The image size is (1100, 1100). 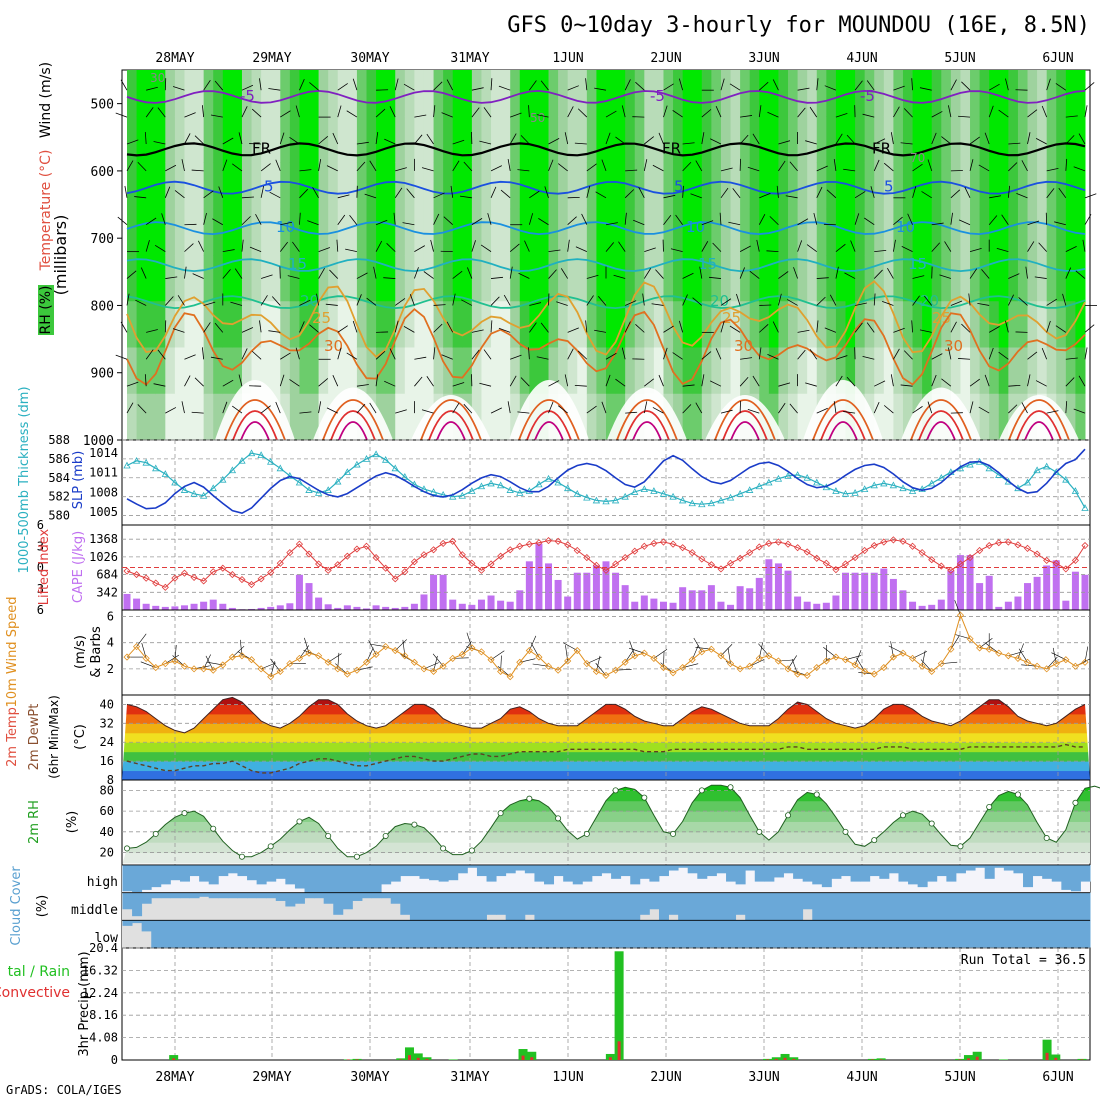 I want to click on cloud-bar-high, so click(x=558, y=871).